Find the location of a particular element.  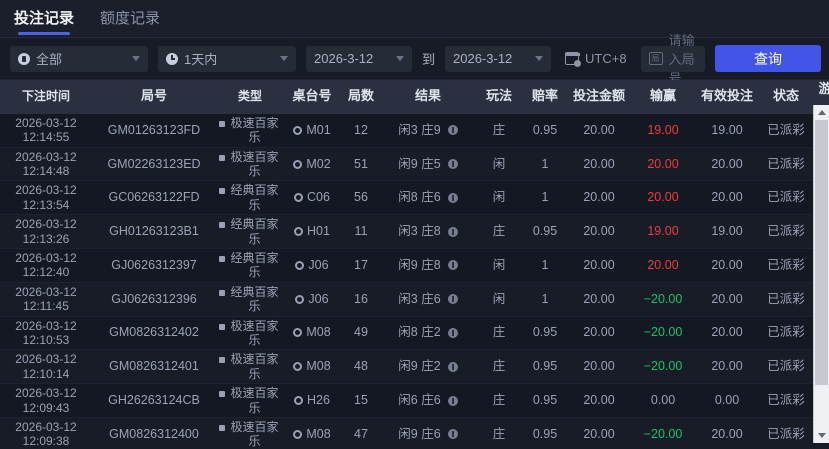

timezone-selector: UTC+8 is located at coordinates (596, 59).